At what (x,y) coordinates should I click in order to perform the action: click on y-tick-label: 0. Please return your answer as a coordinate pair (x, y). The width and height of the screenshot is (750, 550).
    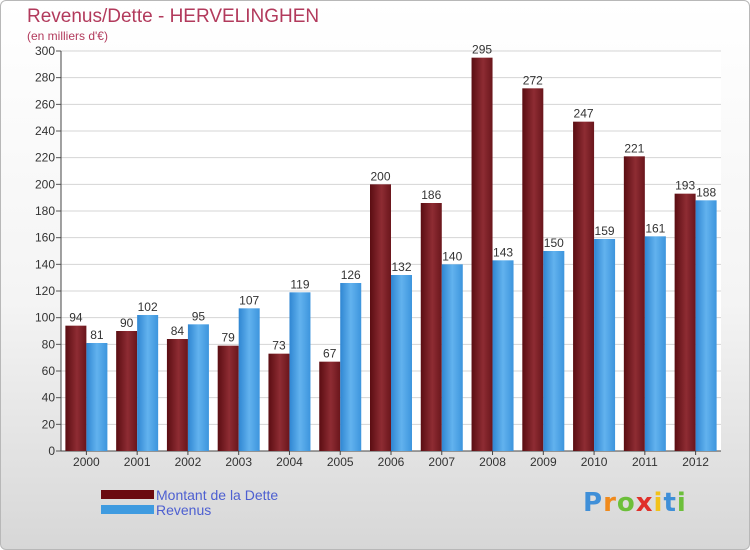
    Looking at the image, I should click on (51, 451).